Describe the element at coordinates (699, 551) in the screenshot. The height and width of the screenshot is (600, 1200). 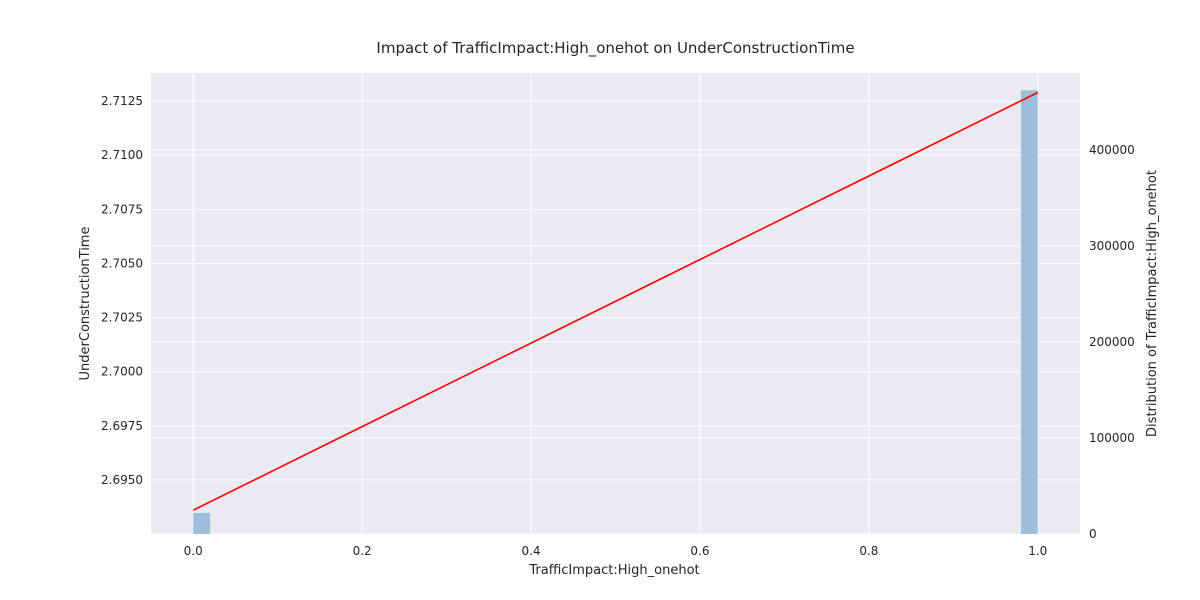
I see `x-tick-label: 0.6` at that location.